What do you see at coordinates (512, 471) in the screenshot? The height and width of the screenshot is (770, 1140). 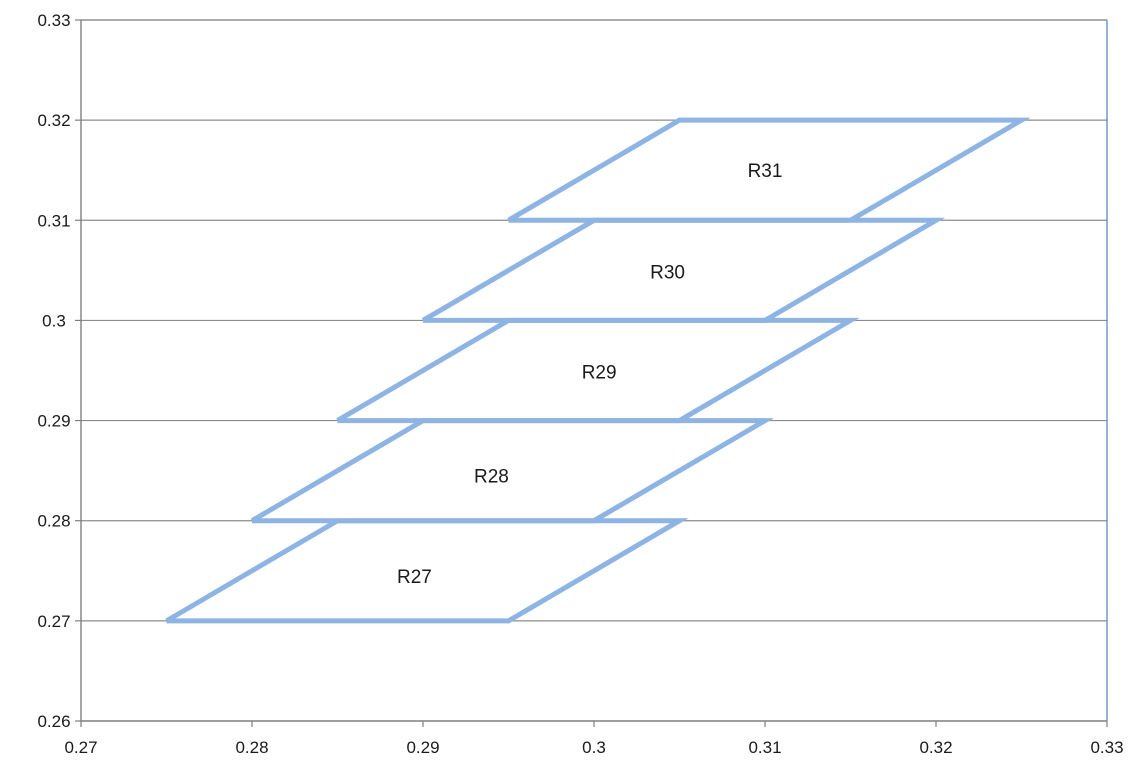 I see `series-line-r28` at bounding box center [512, 471].